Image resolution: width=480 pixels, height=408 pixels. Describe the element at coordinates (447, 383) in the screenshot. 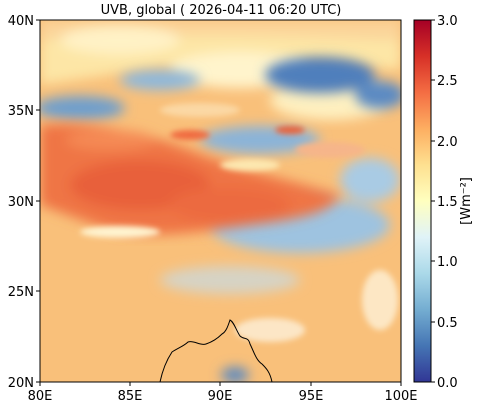

I see `colorbar-tick: 0.0` at that location.